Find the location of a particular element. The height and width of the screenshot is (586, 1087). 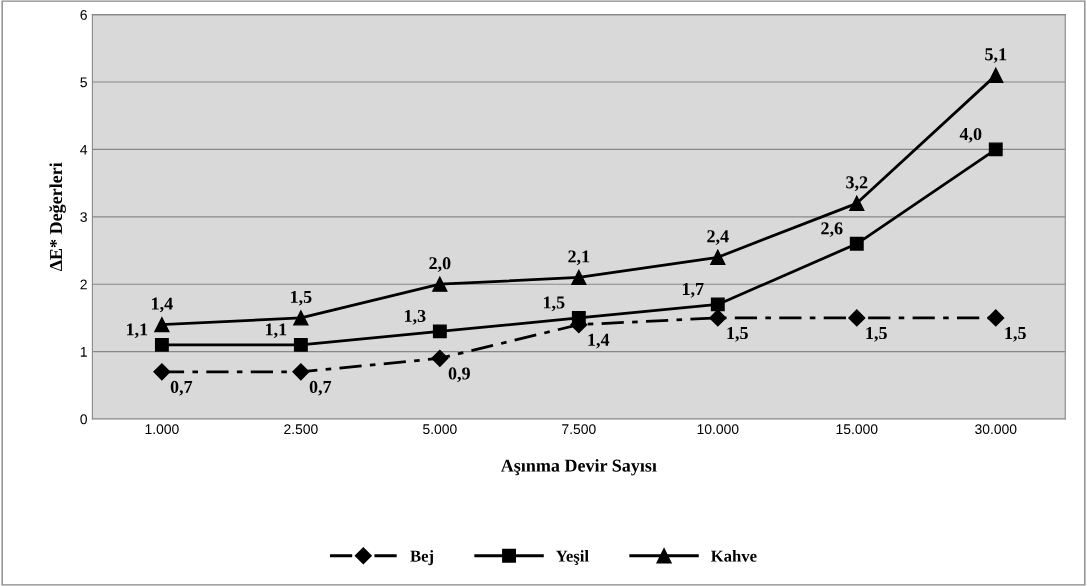

data-label: 2,4 is located at coordinates (718, 237).